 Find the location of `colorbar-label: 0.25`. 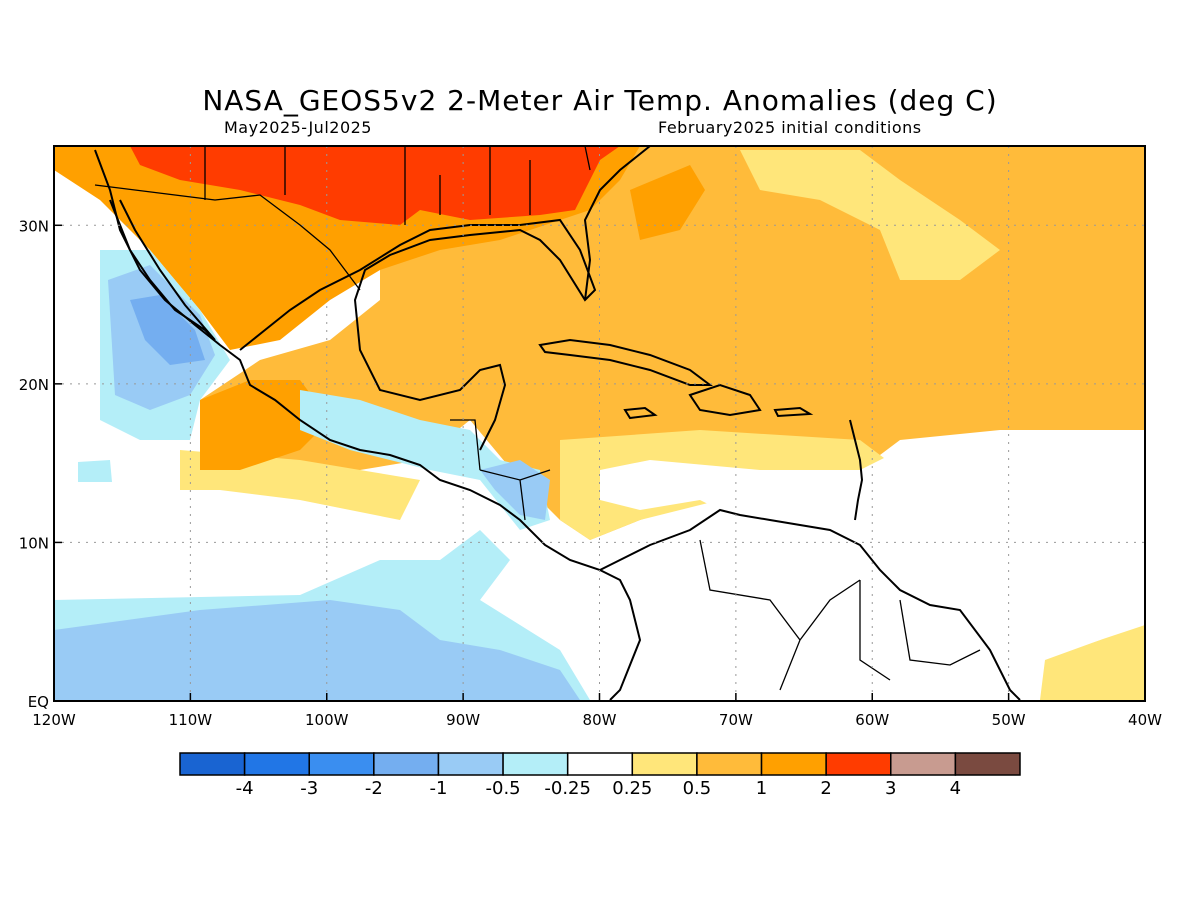

colorbar-label: 0.25 is located at coordinates (632, 788).